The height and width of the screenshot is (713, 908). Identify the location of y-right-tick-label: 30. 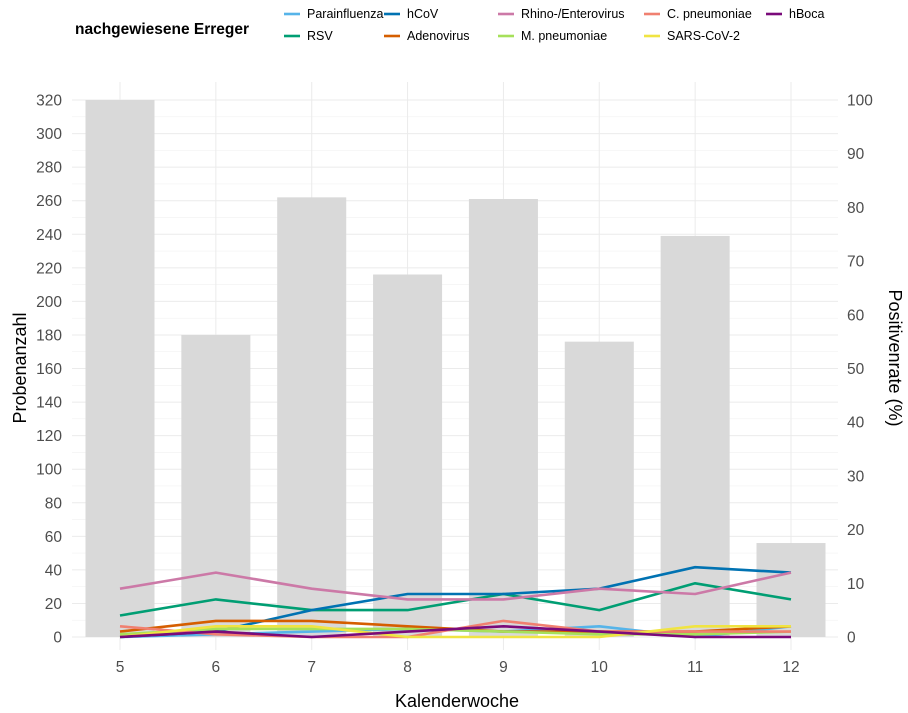
(856, 476).